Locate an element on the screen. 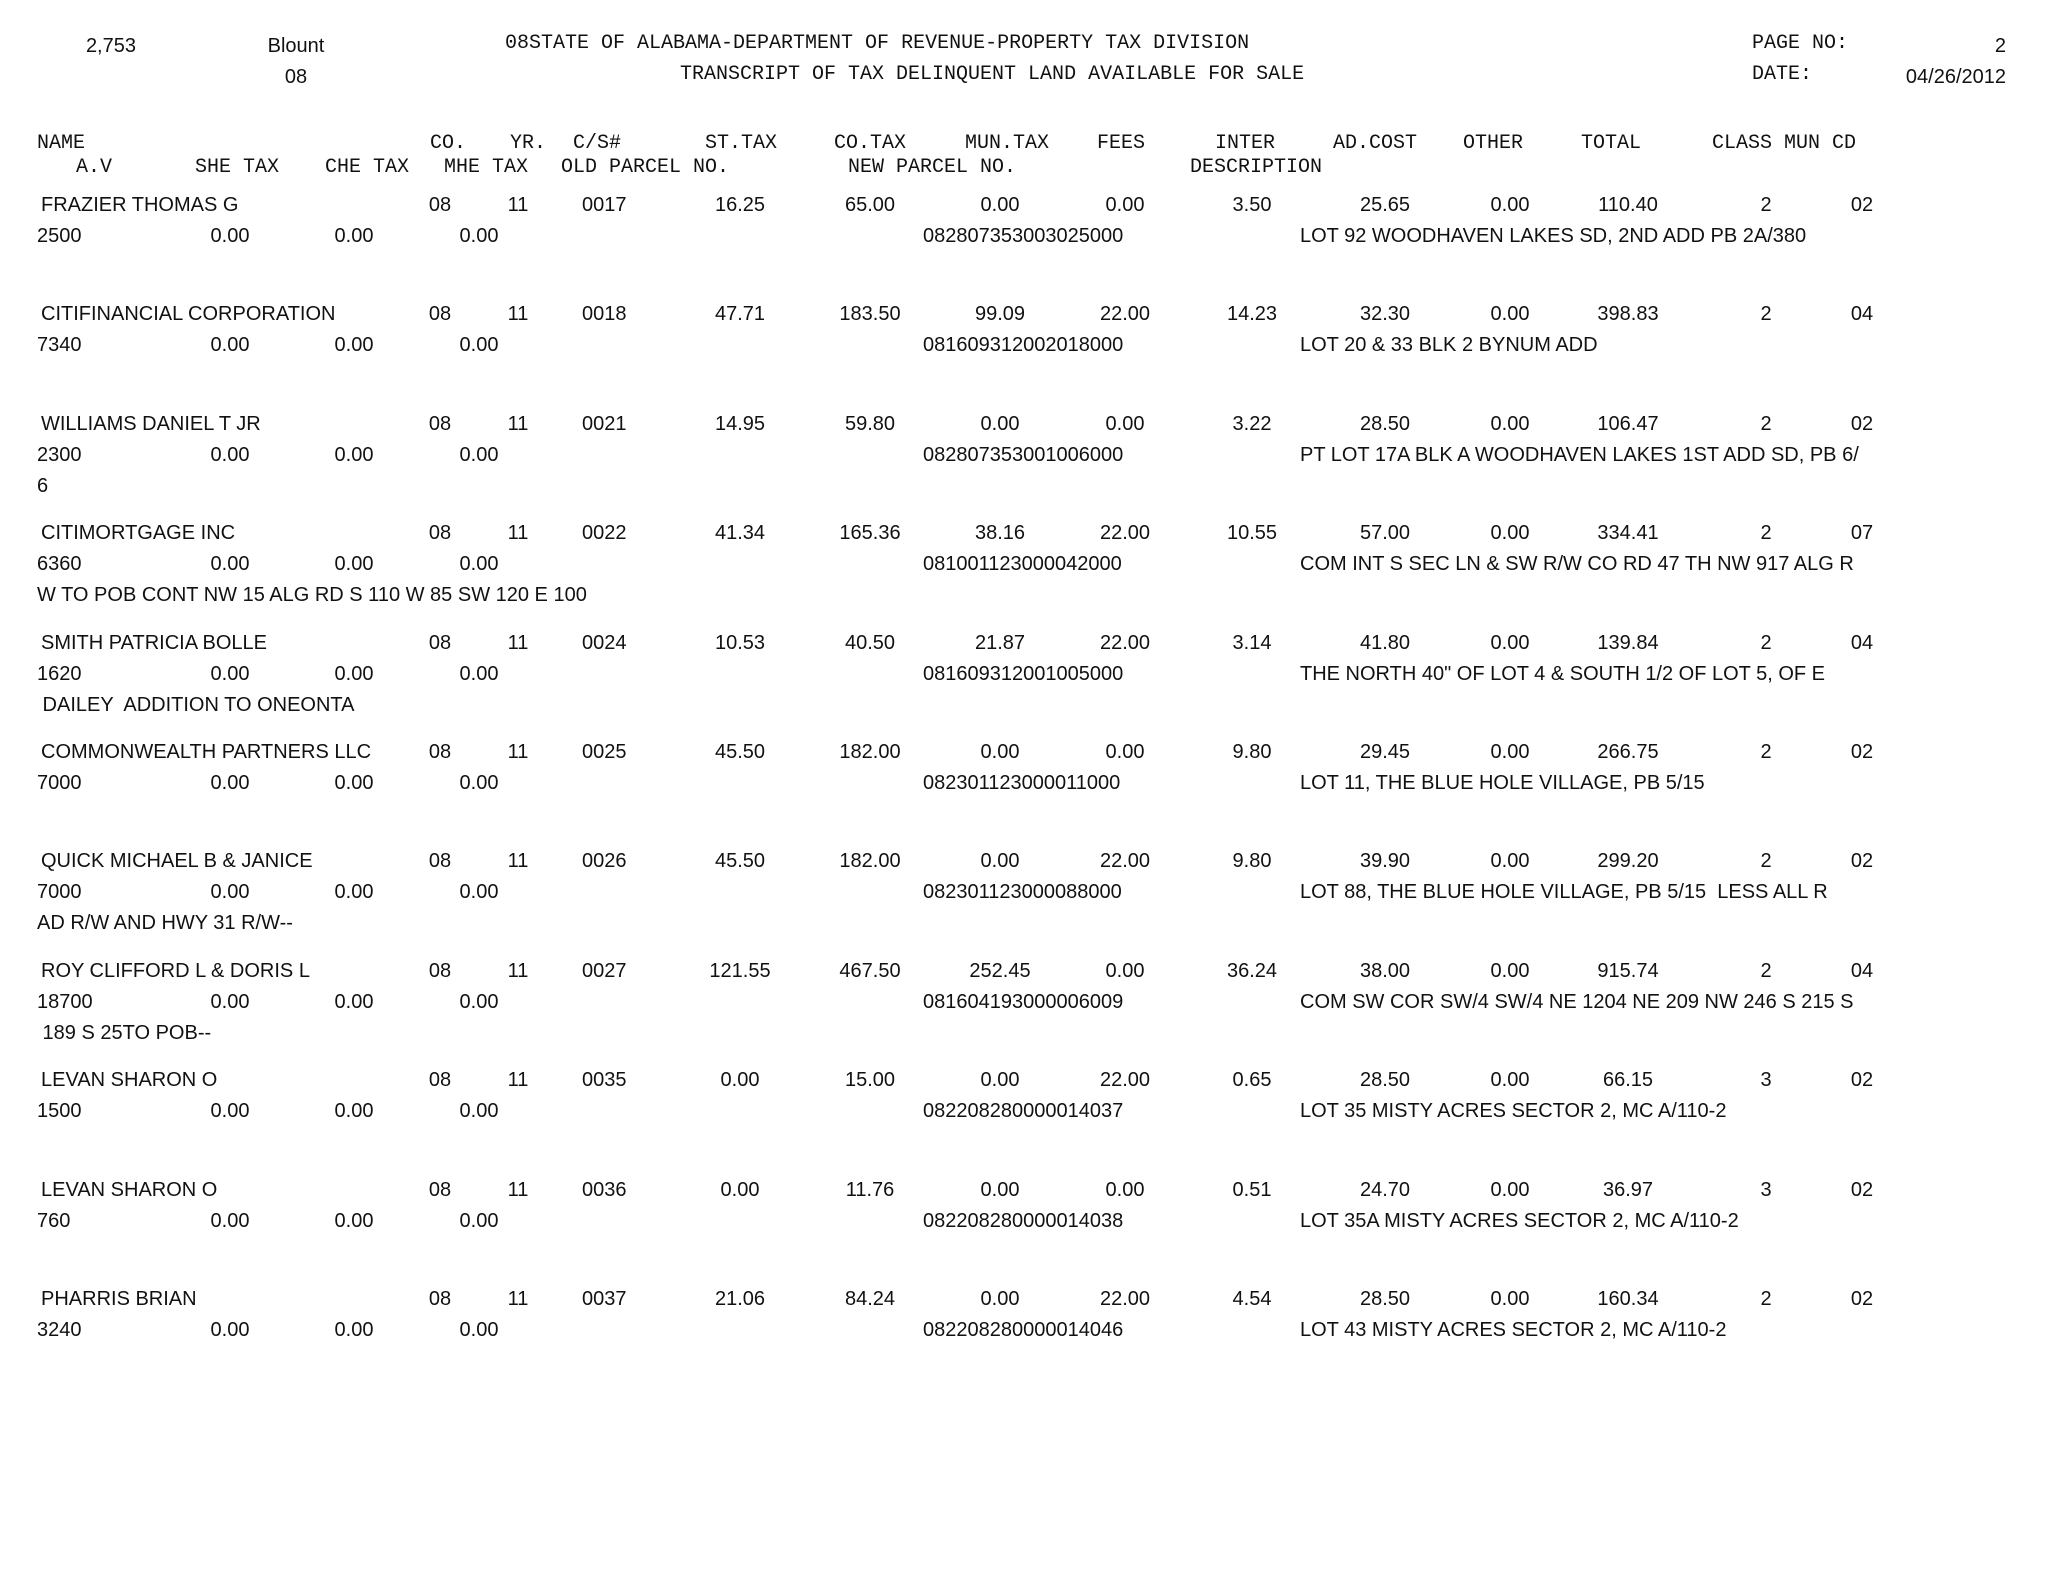  cell-inter: 0.65 is located at coordinates (1252, 1080).